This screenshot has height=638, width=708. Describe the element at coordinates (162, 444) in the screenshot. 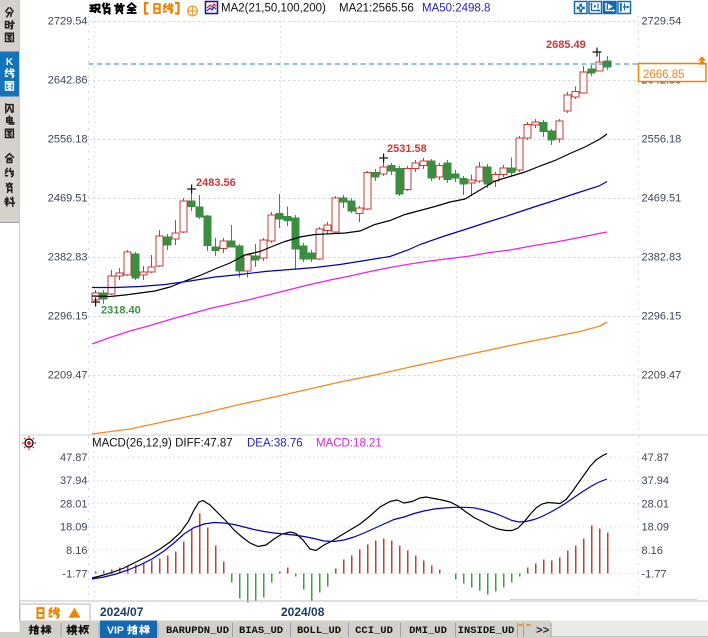

I see `svg-text: MACD(26,12,9) DIFF:47.87` at that location.